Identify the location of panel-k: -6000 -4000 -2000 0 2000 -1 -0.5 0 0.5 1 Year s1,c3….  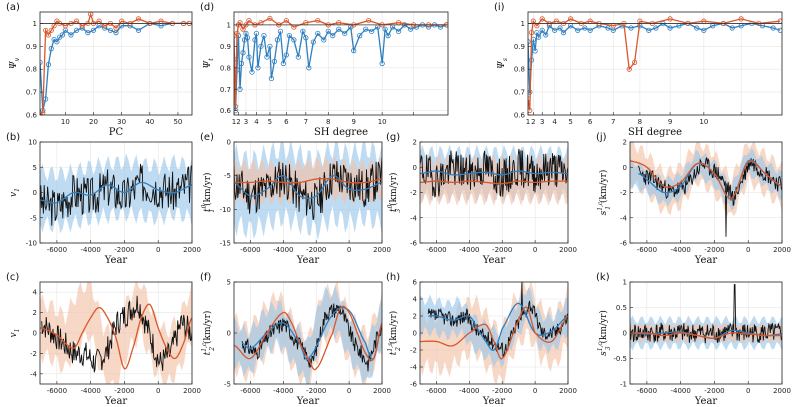
(693, 339).